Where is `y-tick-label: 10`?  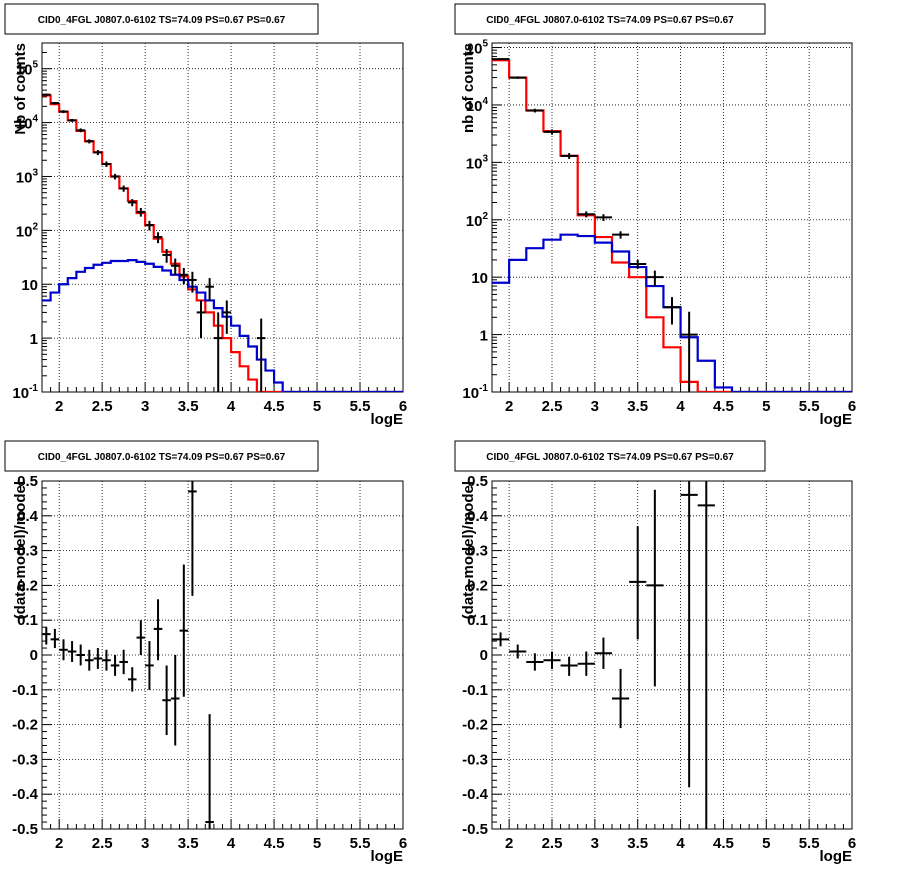 y-tick-label: 10 is located at coordinates (29, 285).